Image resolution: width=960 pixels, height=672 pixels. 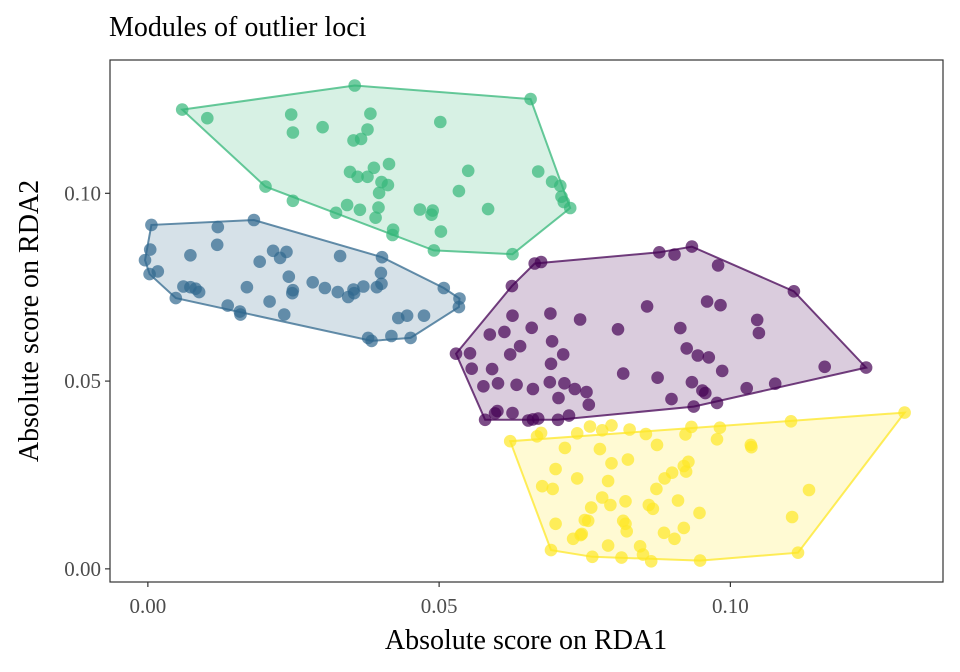 I want to click on y-tick-label: 0.10, so click(x=82, y=193).